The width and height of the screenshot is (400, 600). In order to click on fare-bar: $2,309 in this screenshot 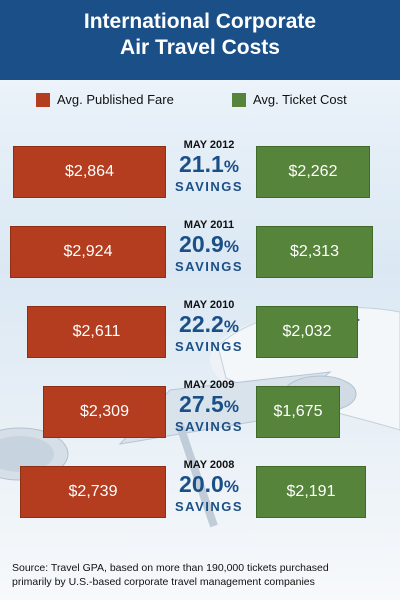, I will do `click(104, 412)`.